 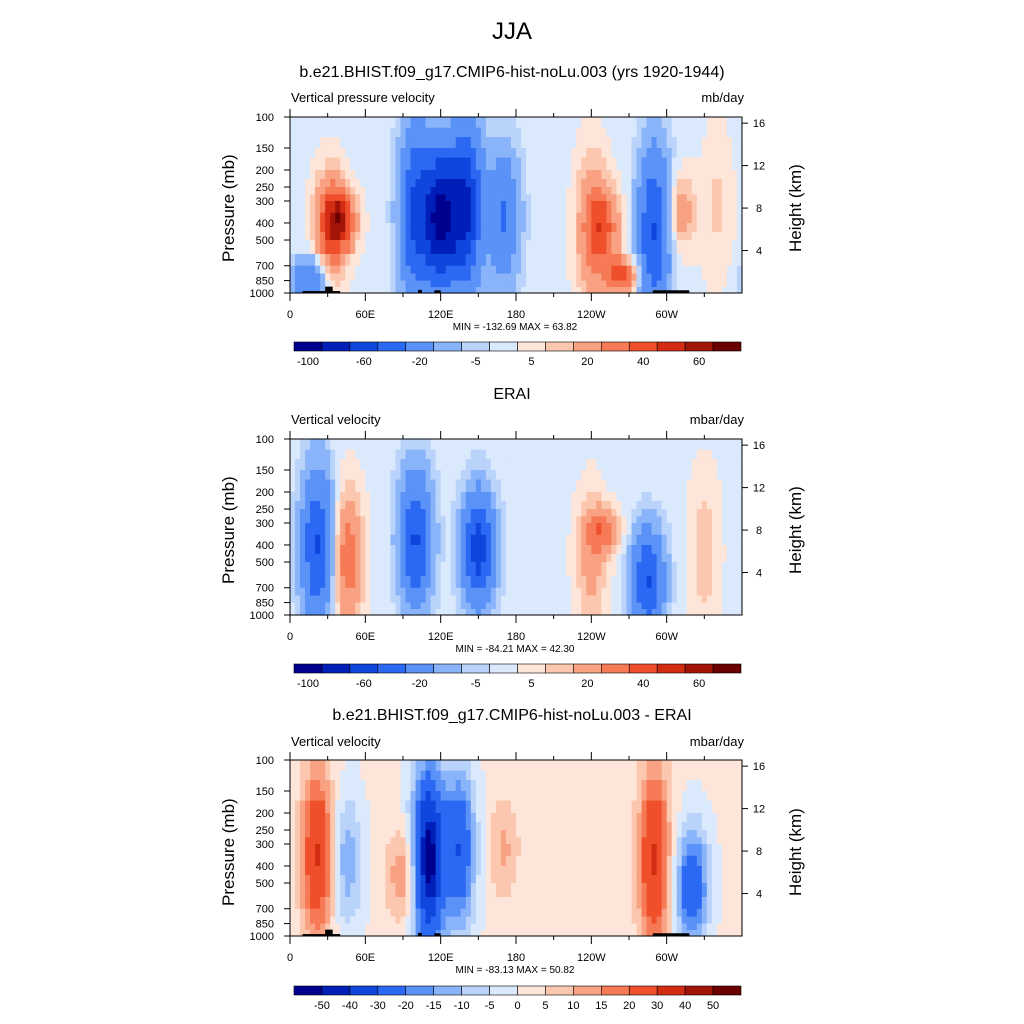 What do you see at coordinates (516, 637) in the screenshot?
I see `lon-tick-label: 180` at bounding box center [516, 637].